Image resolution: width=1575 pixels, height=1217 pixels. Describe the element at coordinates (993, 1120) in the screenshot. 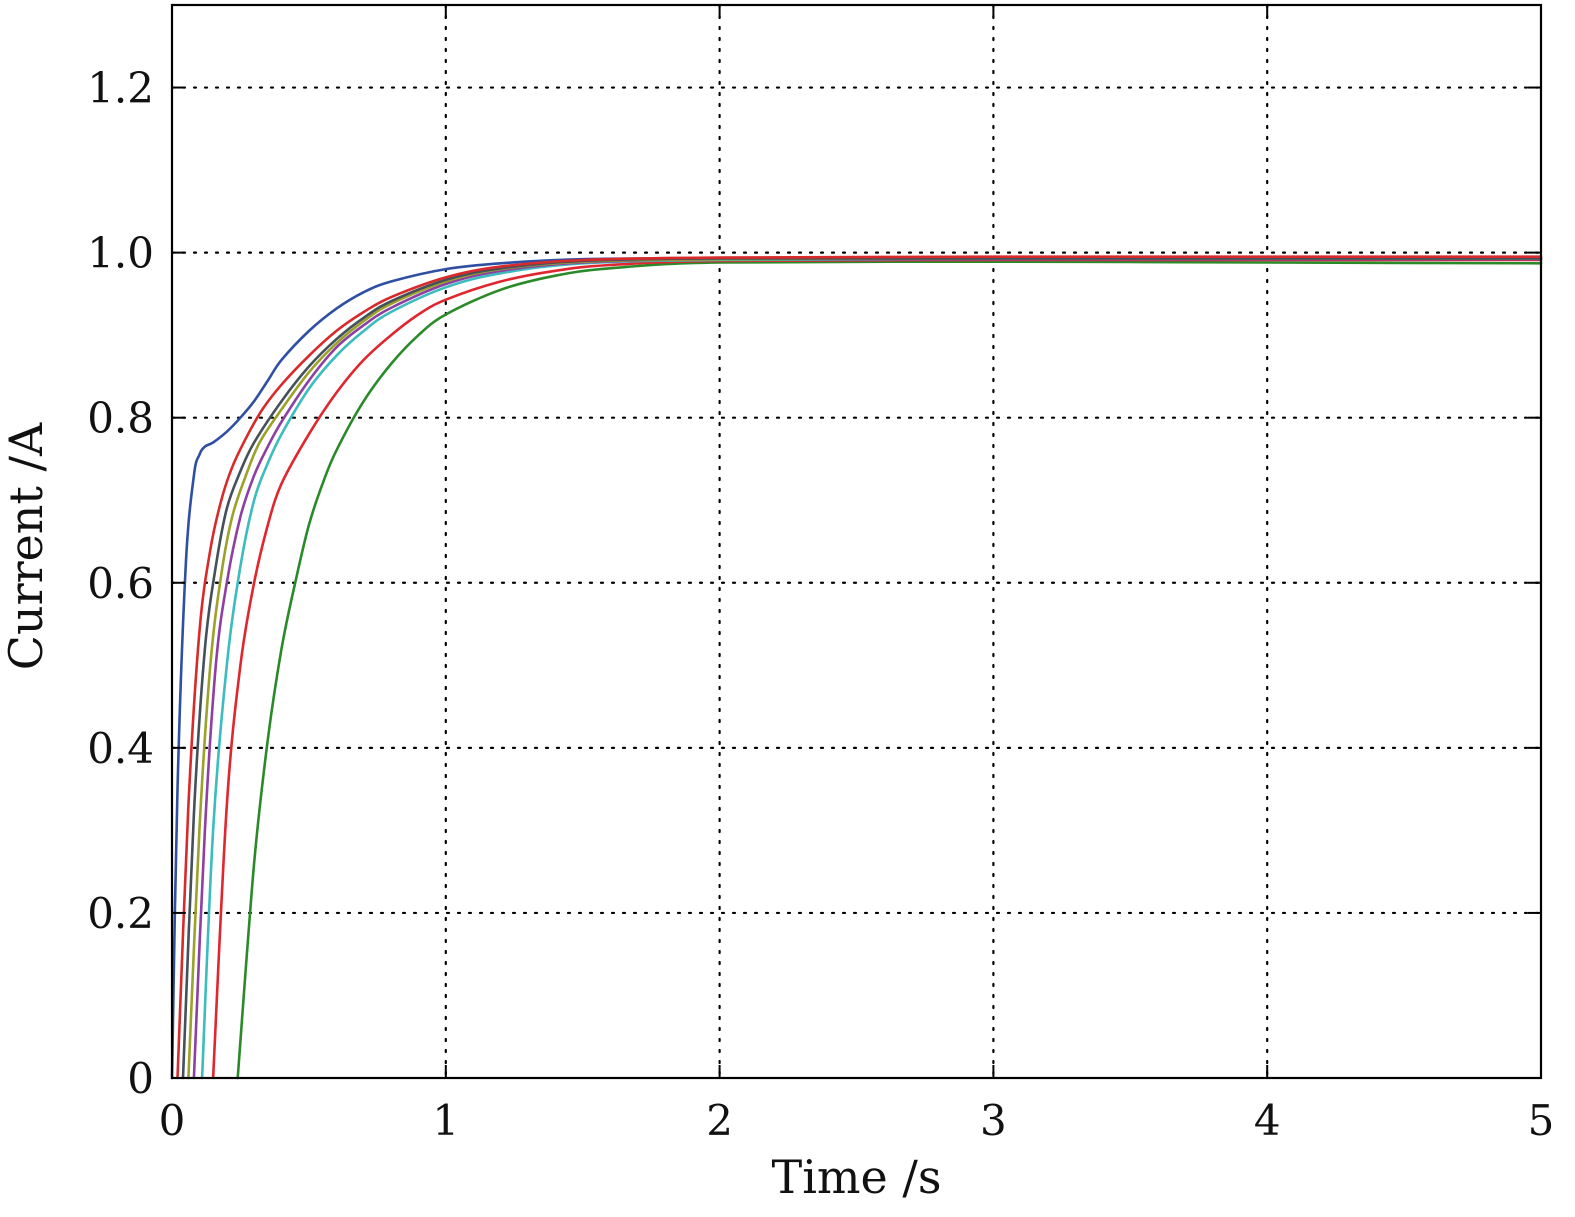

I see `x-tick-label: 3` at that location.